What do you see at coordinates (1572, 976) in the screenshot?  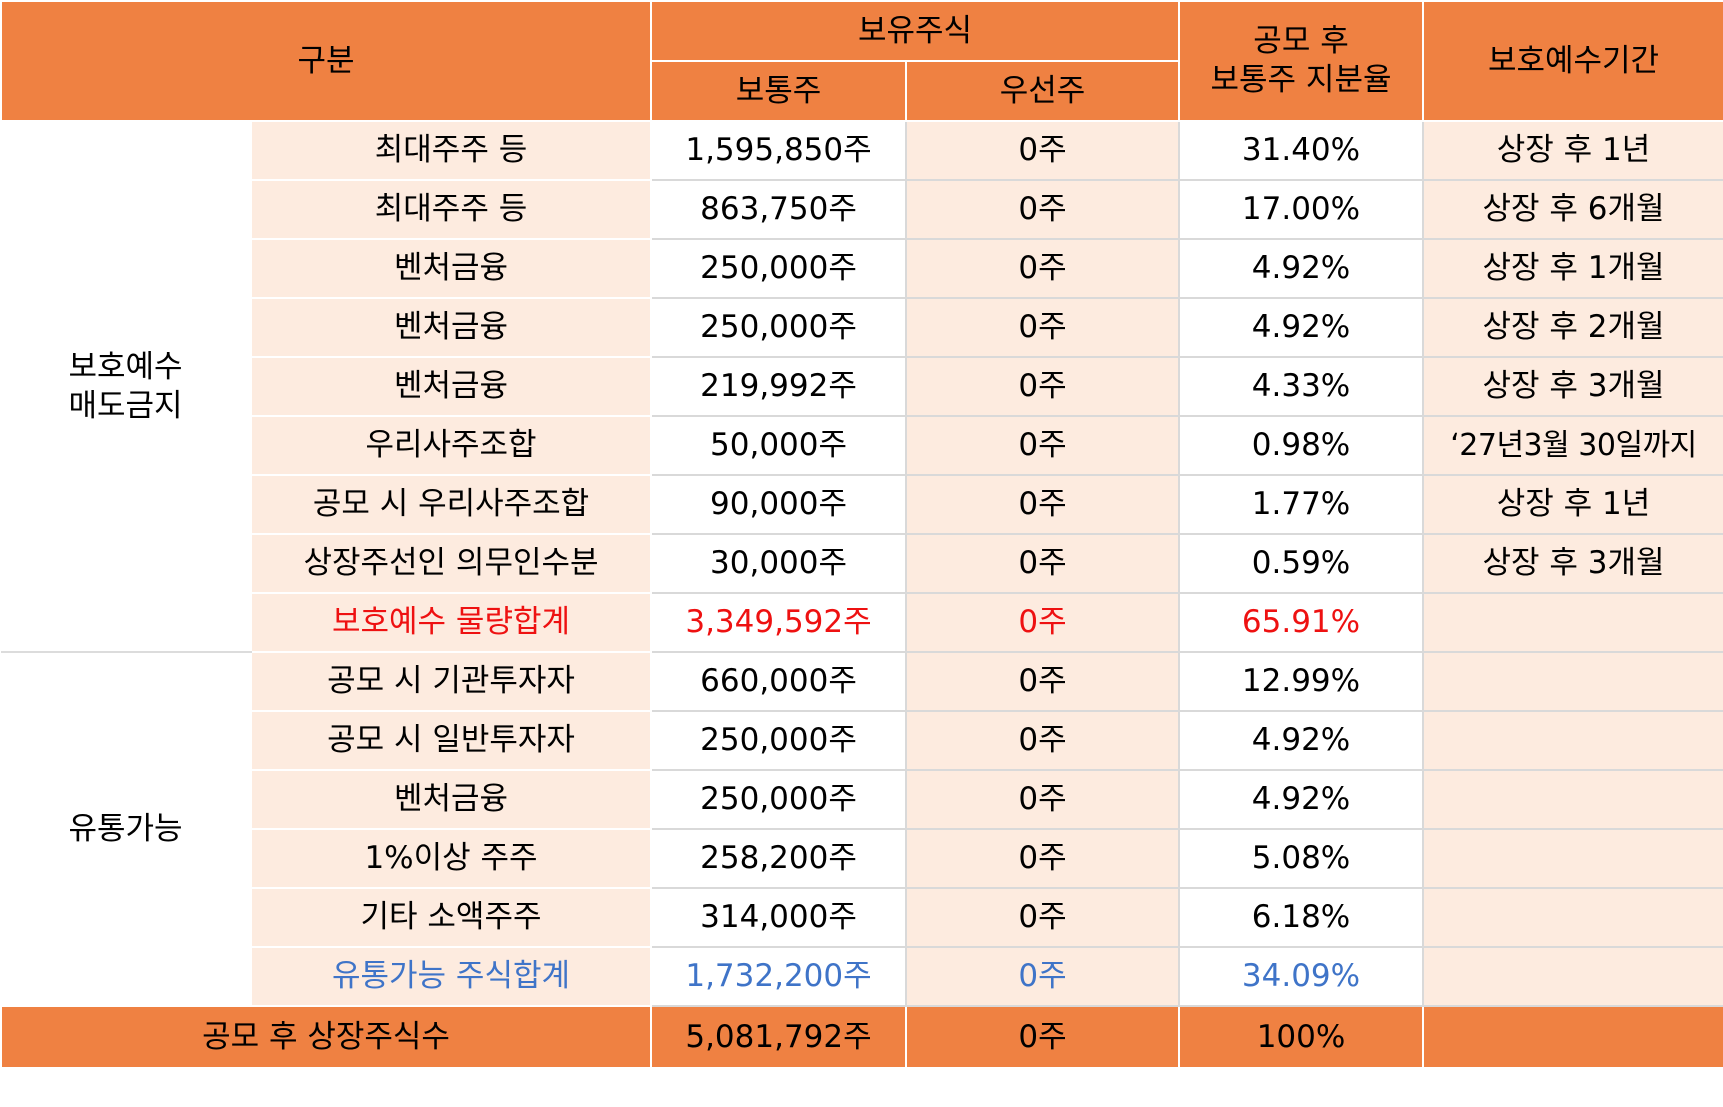 I see `tradable-total-period` at bounding box center [1572, 976].